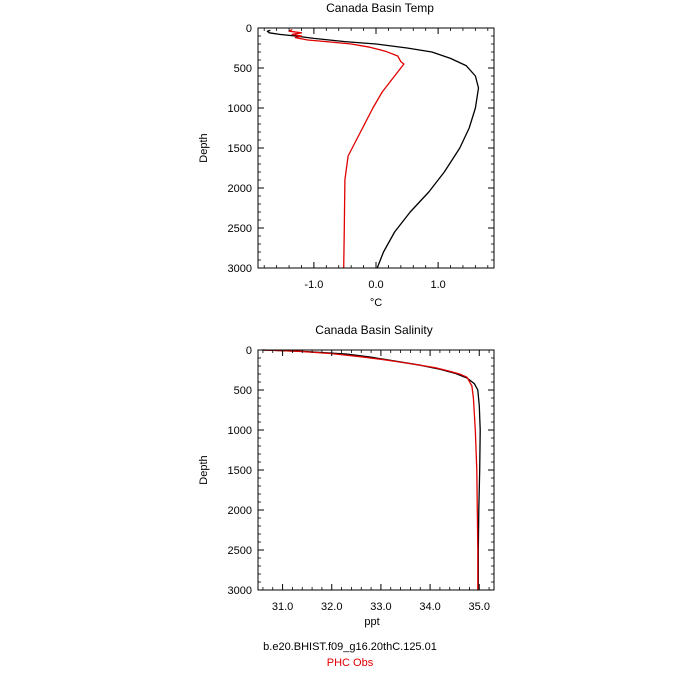 This screenshot has width=700, height=700. What do you see at coordinates (243, 391) in the screenshot?
I see `salinity-ytick-label: 500` at bounding box center [243, 391].